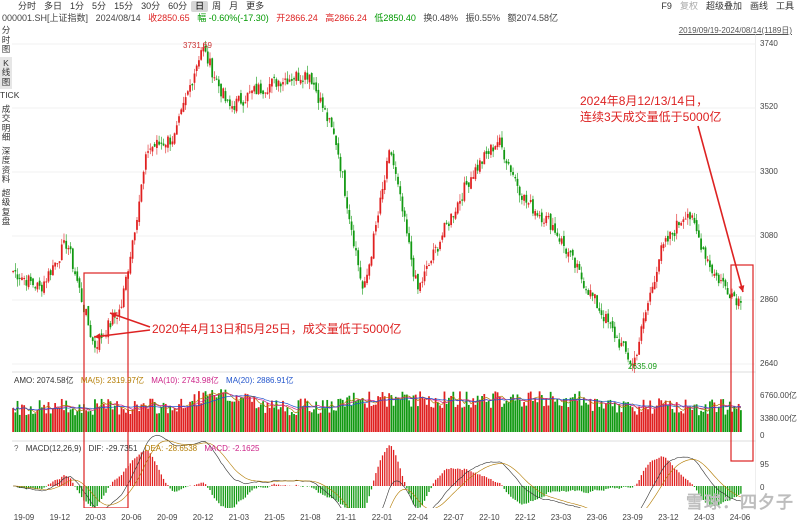 The image size is (800, 526). I want to click on period-tab: 60分, so click(178, 5).